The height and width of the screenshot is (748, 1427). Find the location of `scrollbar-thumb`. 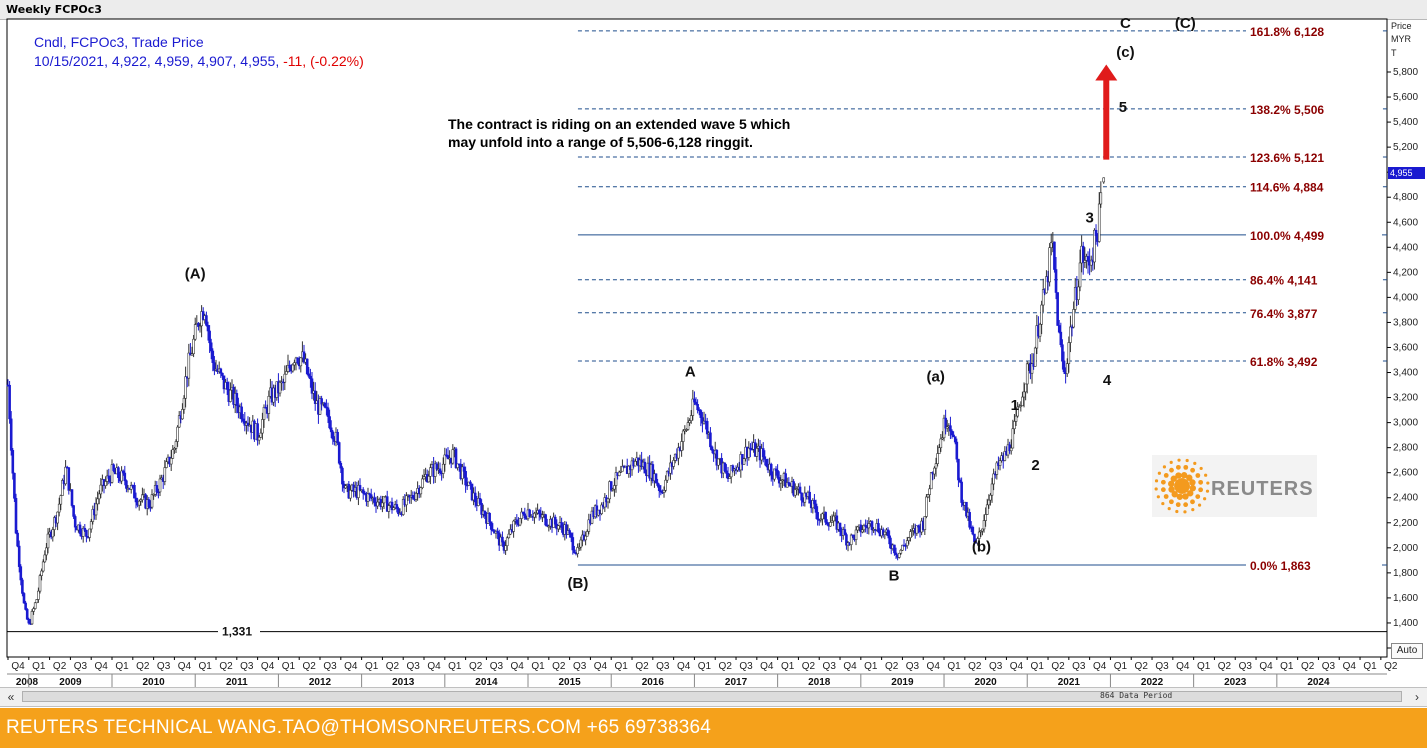

scrollbar-thumb is located at coordinates (712, 696).